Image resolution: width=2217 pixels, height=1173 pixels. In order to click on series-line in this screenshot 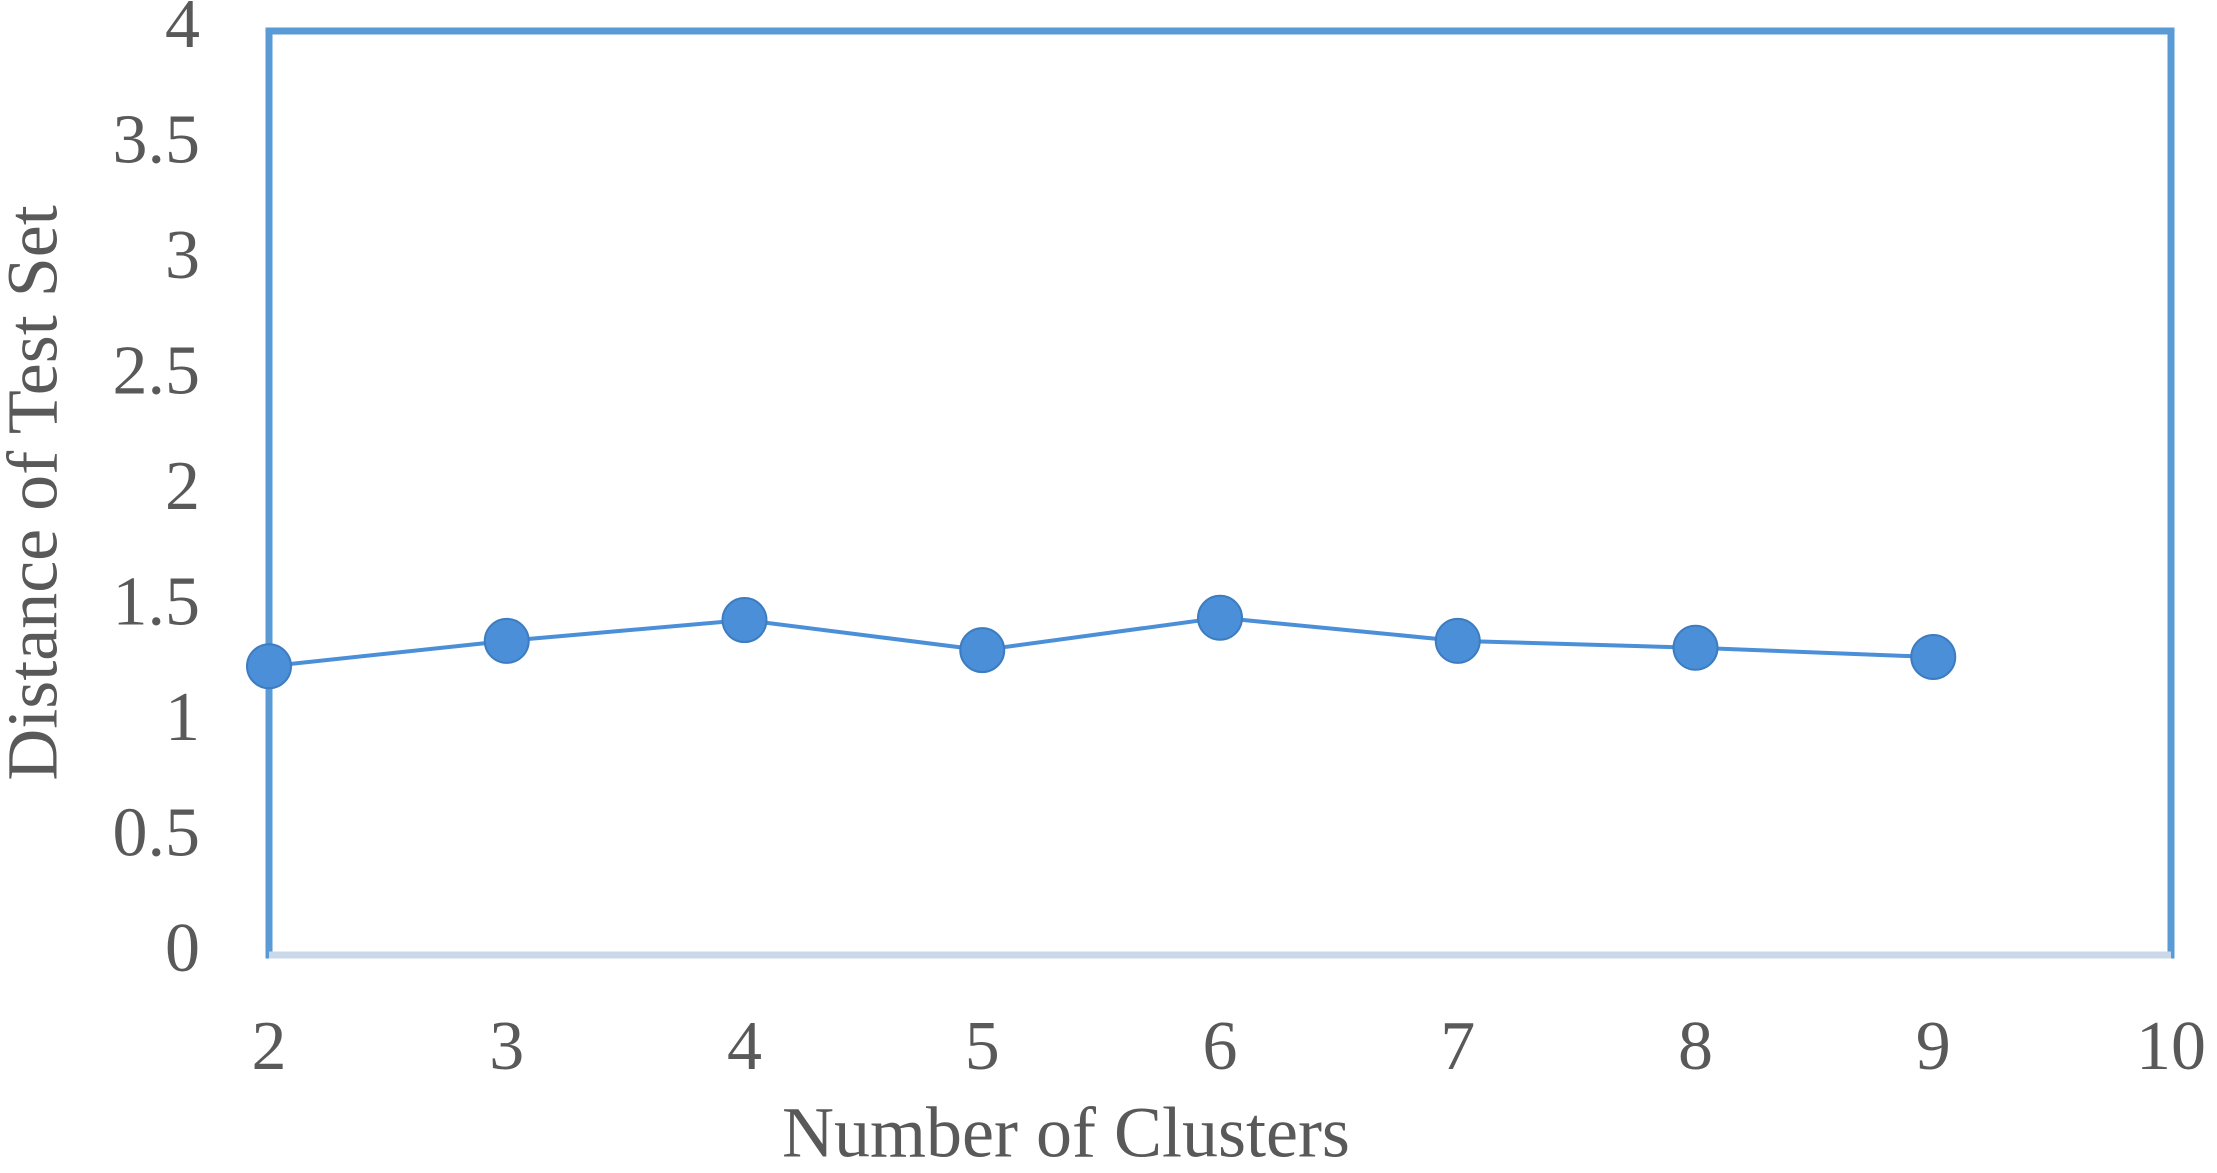, I will do `click(1101, 642)`.